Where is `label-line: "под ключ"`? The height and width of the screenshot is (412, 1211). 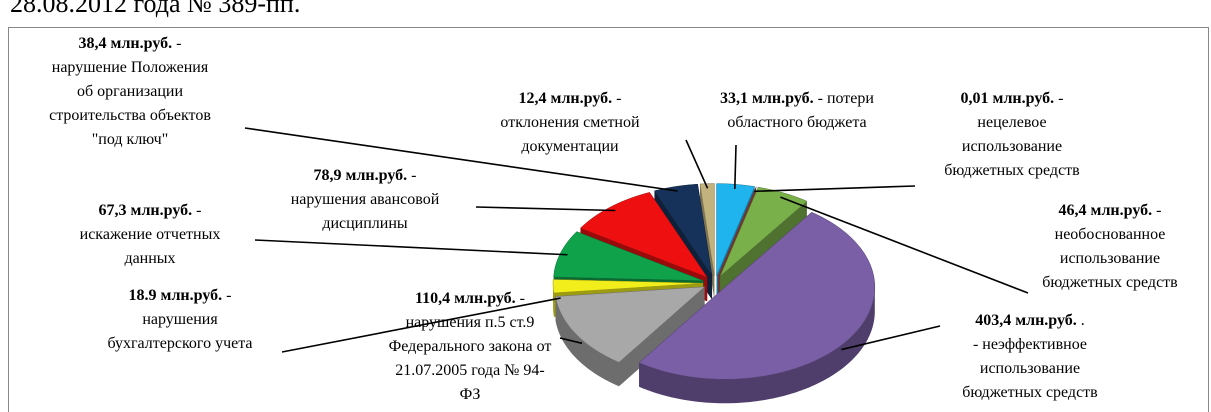 label-line: "под ключ" is located at coordinates (130, 139).